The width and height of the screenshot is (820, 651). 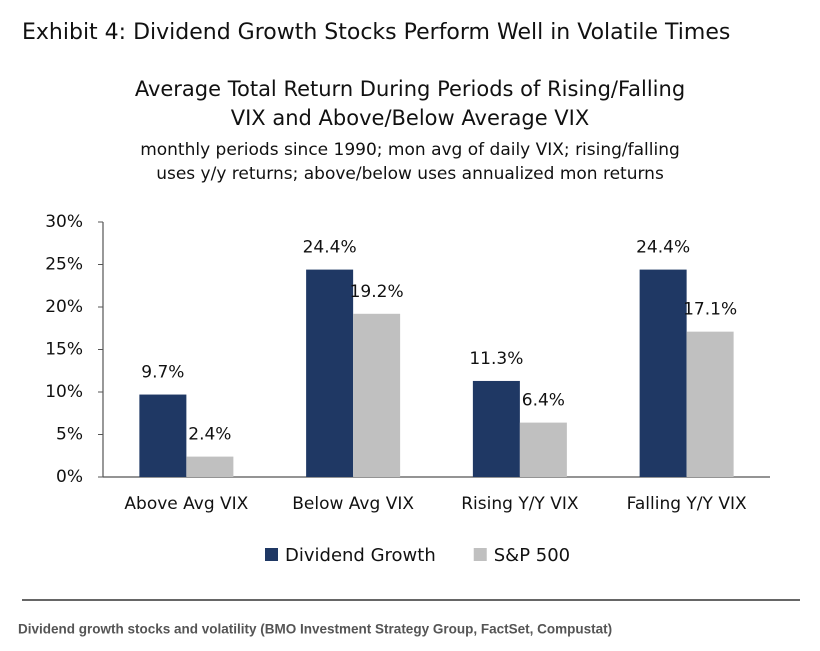 I want to click on y-tick-label: 5%, so click(x=69, y=435).